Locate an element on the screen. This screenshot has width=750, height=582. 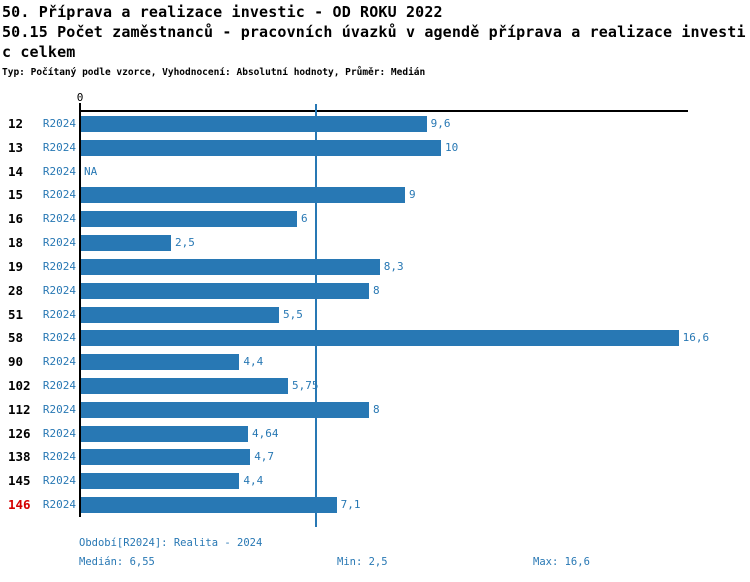
chart-row: 146 R2024 7,1 is located at coordinates (375, 505).